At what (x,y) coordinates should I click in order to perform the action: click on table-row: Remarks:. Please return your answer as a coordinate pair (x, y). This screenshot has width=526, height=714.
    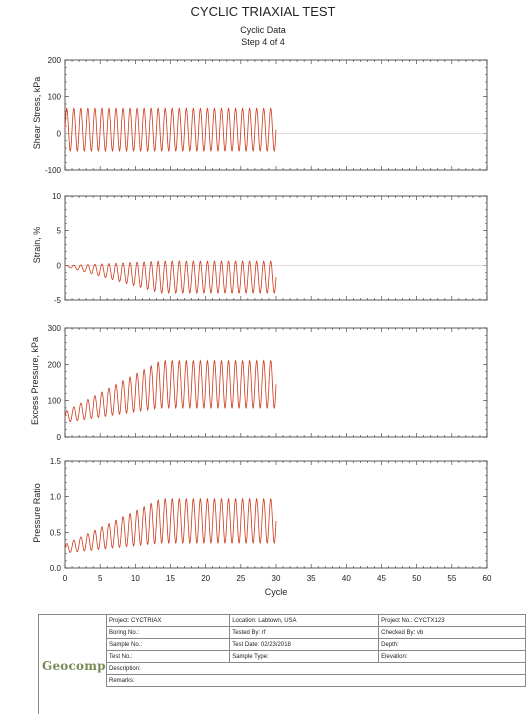
    Looking at the image, I should click on (316, 680).